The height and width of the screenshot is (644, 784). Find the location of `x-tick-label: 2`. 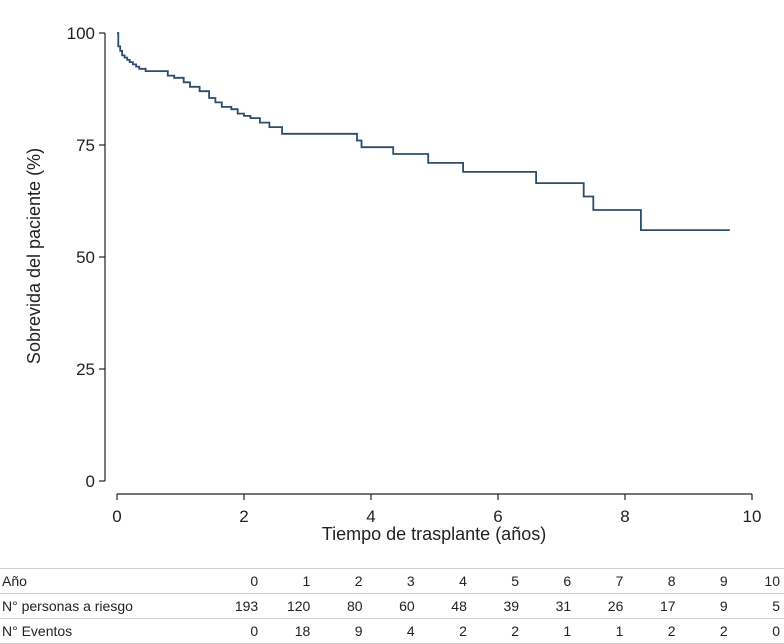

x-tick-label: 2 is located at coordinates (243, 516).